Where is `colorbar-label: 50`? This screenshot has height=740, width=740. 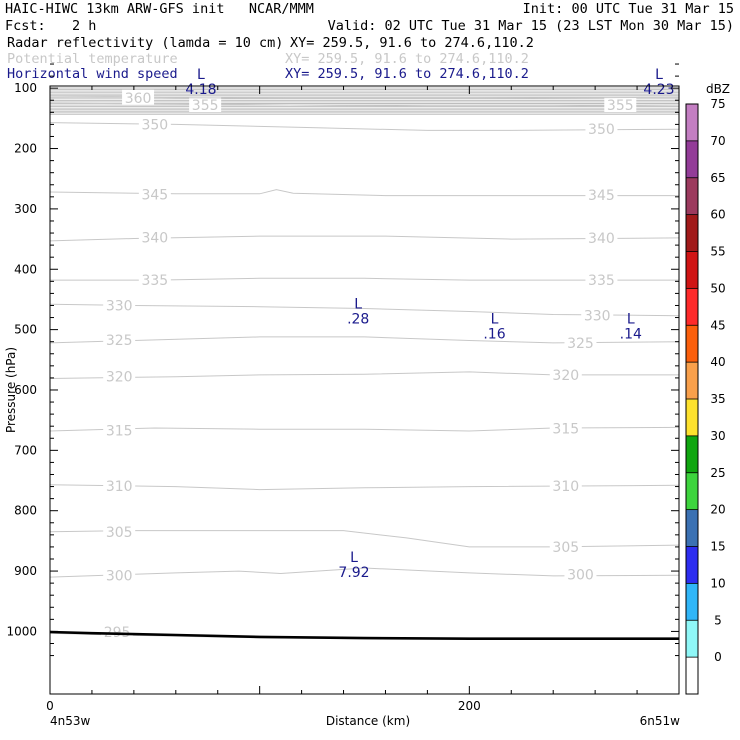 colorbar-label: 50 is located at coordinates (717, 288).